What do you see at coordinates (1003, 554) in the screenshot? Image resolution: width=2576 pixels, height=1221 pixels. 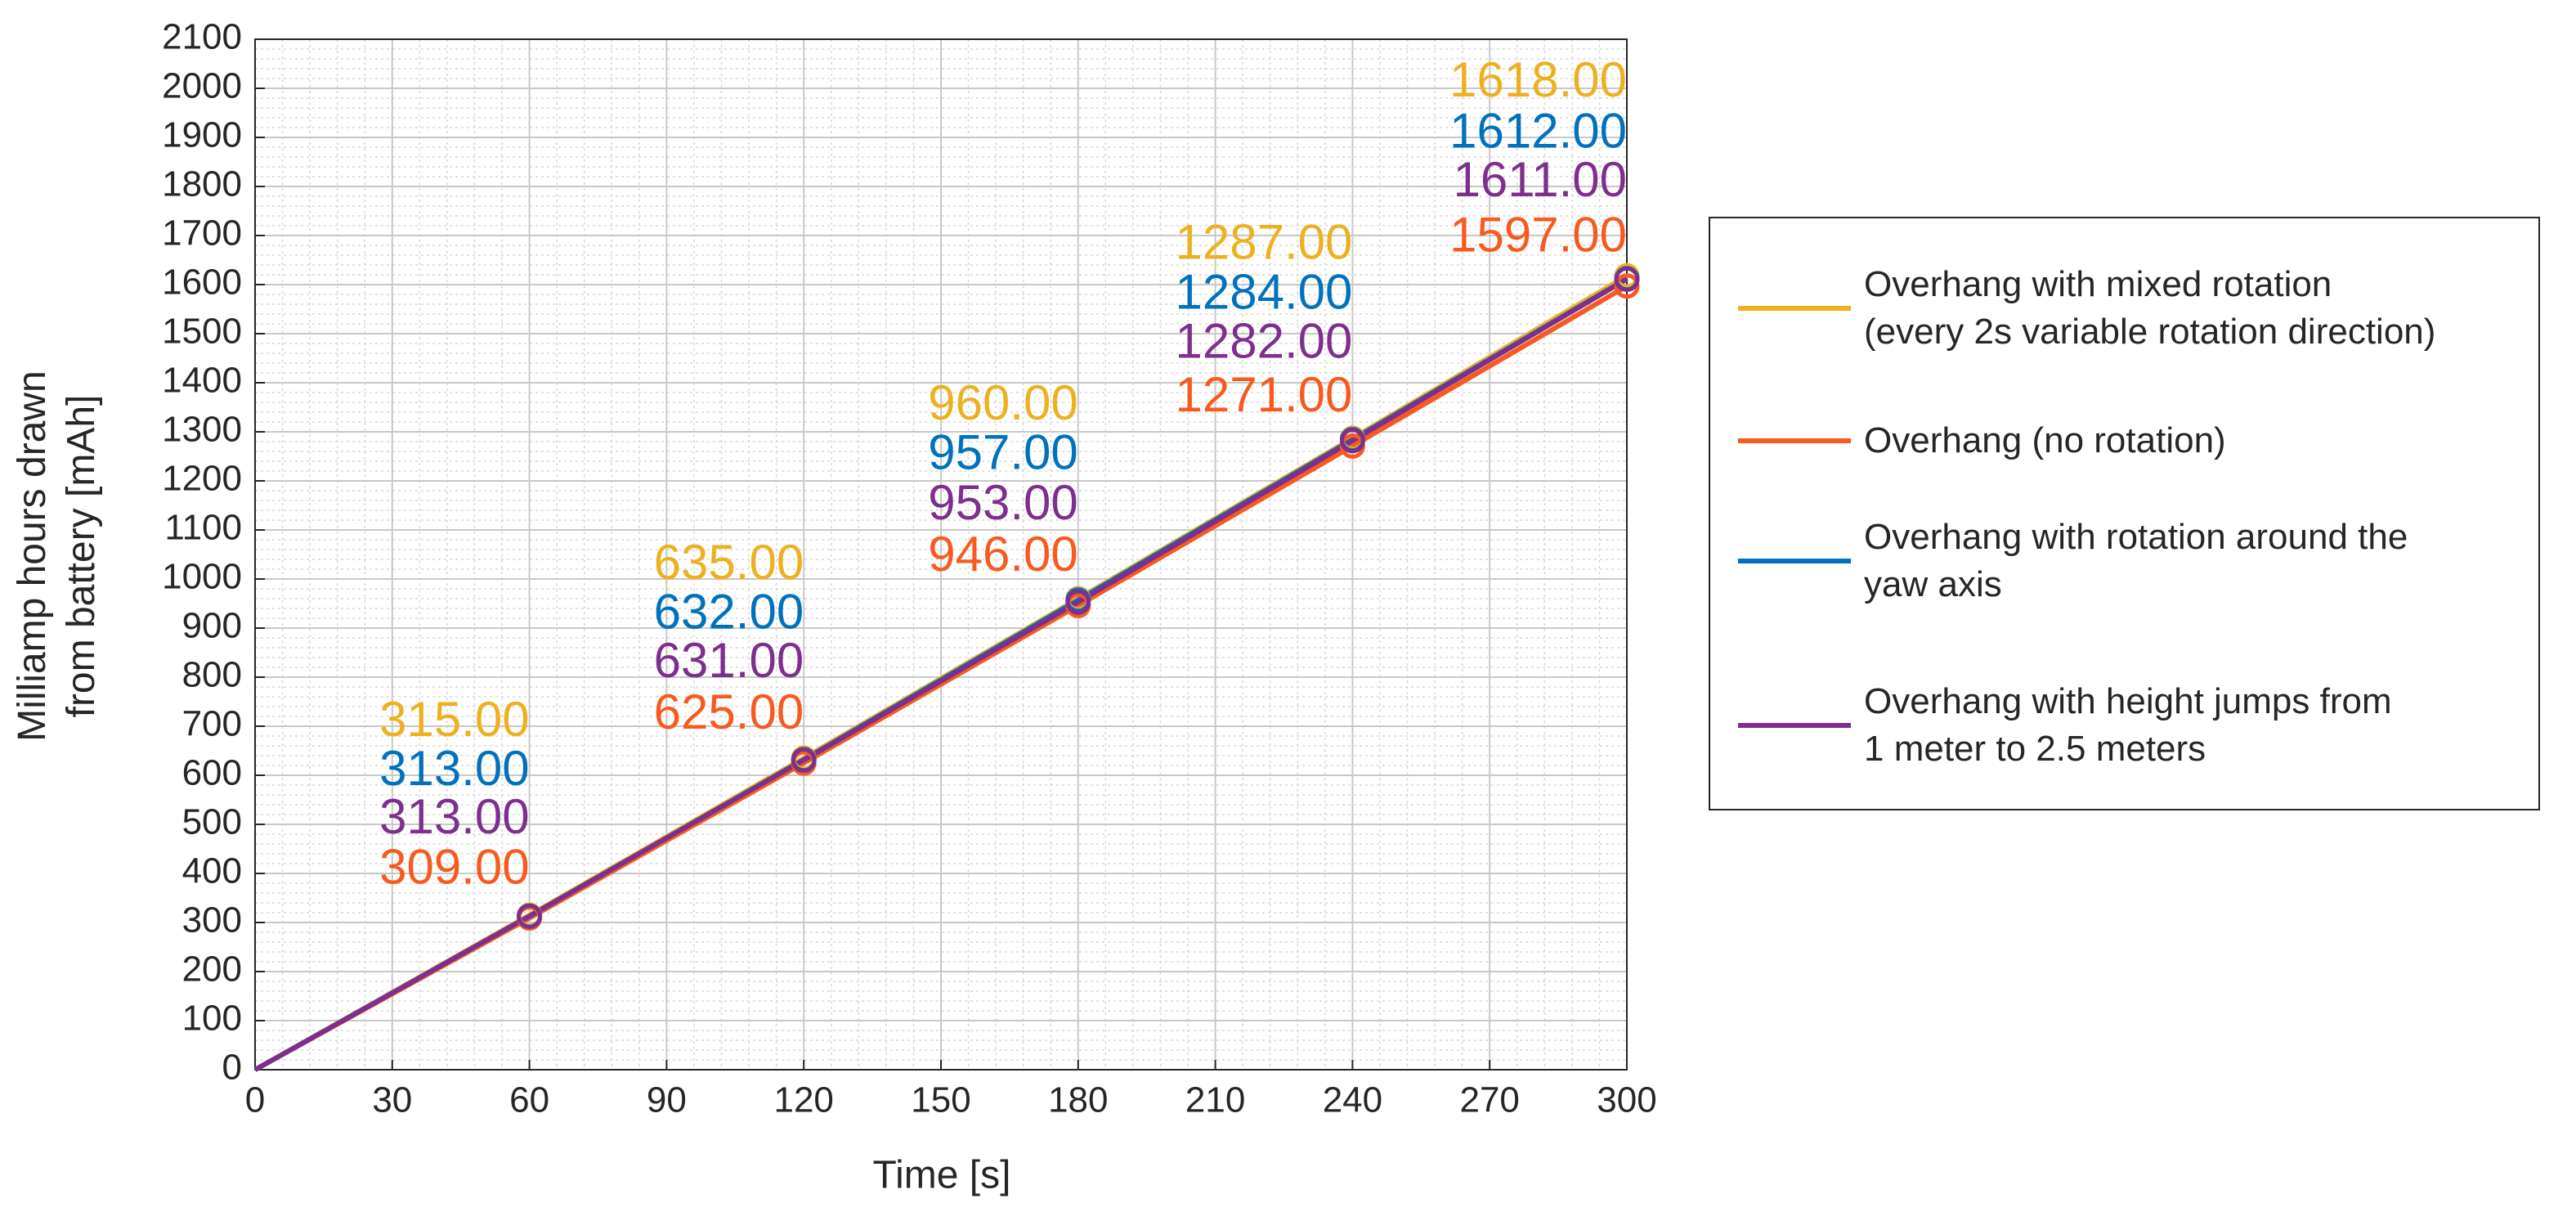 I see `value-label: 946.00` at bounding box center [1003, 554].